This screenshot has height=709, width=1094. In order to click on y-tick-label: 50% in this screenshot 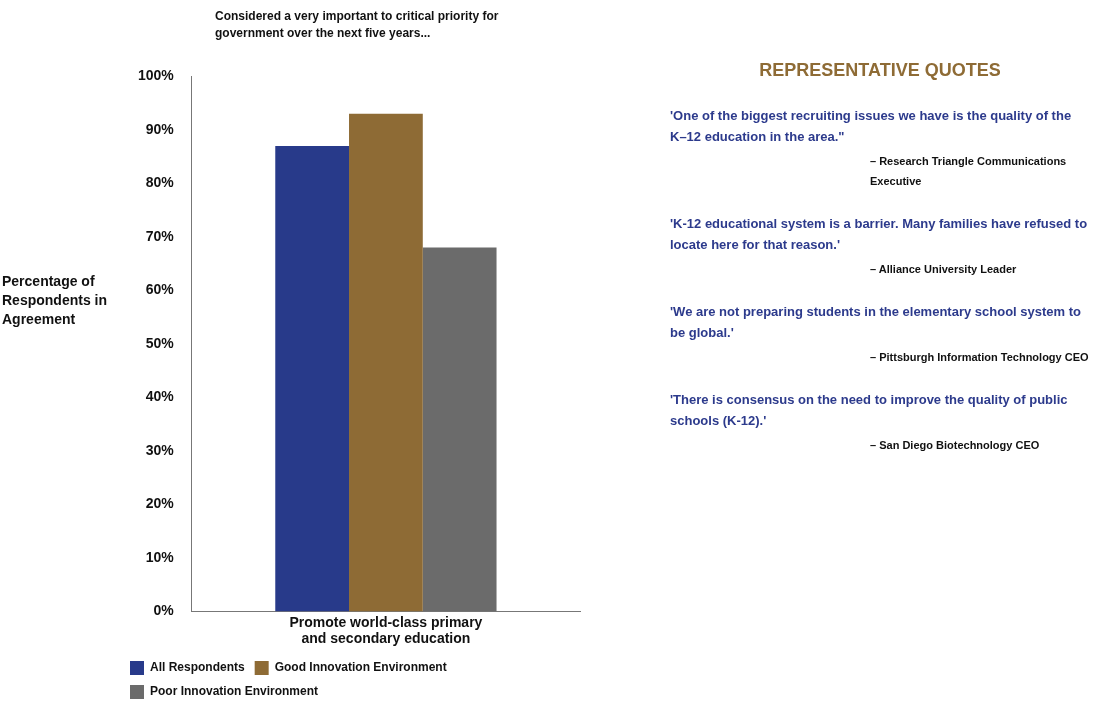, I will do `click(160, 342)`.